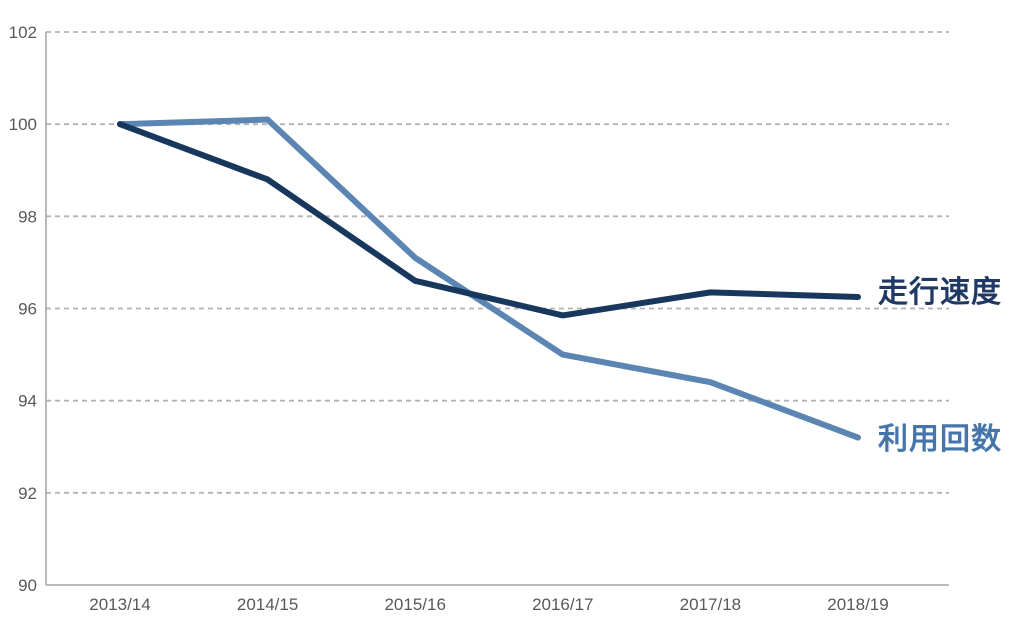  What do you see at coordinates (857, 604) in the screenshot?
I see `x-tick-label-2018-19: 2018/19` at bounding box center [857, 604].